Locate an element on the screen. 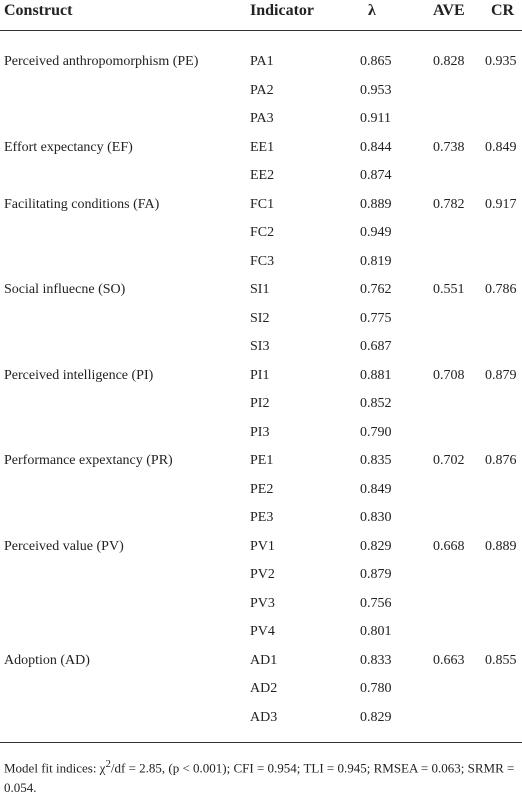 The height and width of the screenshot is (793, 522). loading-value: 0.949 is located at coordinates (376, 232).